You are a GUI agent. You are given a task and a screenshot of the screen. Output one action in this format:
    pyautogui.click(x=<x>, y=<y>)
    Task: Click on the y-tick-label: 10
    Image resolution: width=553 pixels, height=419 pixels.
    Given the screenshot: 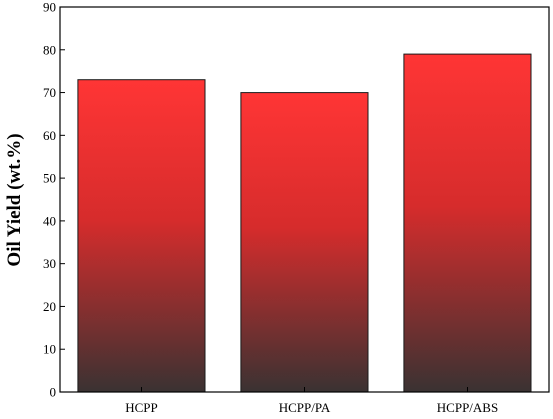 What is the action you would take?
    pyautogui.click(x=49, y=349)
    